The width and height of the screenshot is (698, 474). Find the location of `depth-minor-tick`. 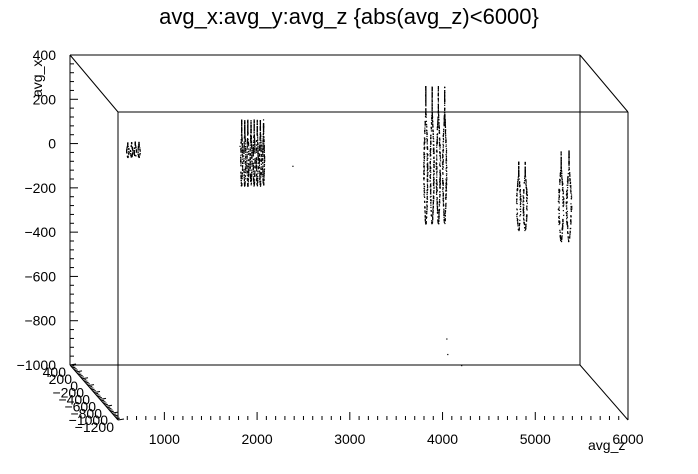

depth-minor-tick is located at coordinates (118, 418).